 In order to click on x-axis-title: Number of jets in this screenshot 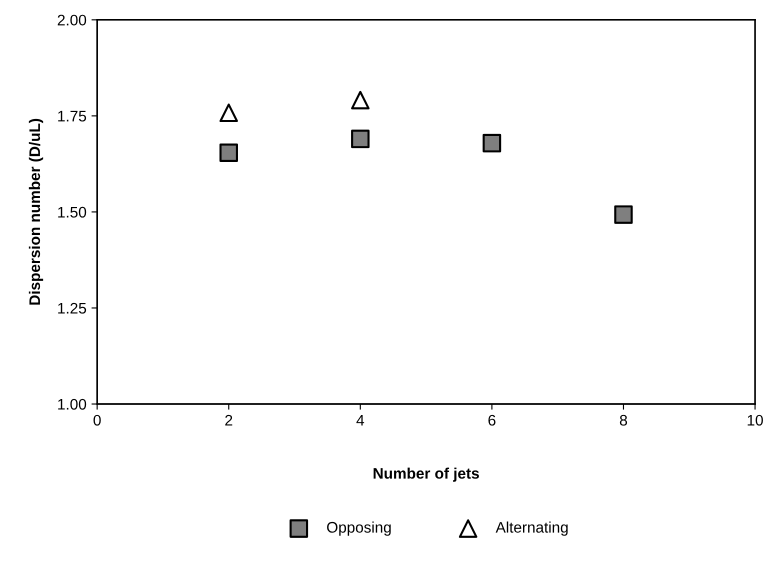, I will do `click(426, 475)`.